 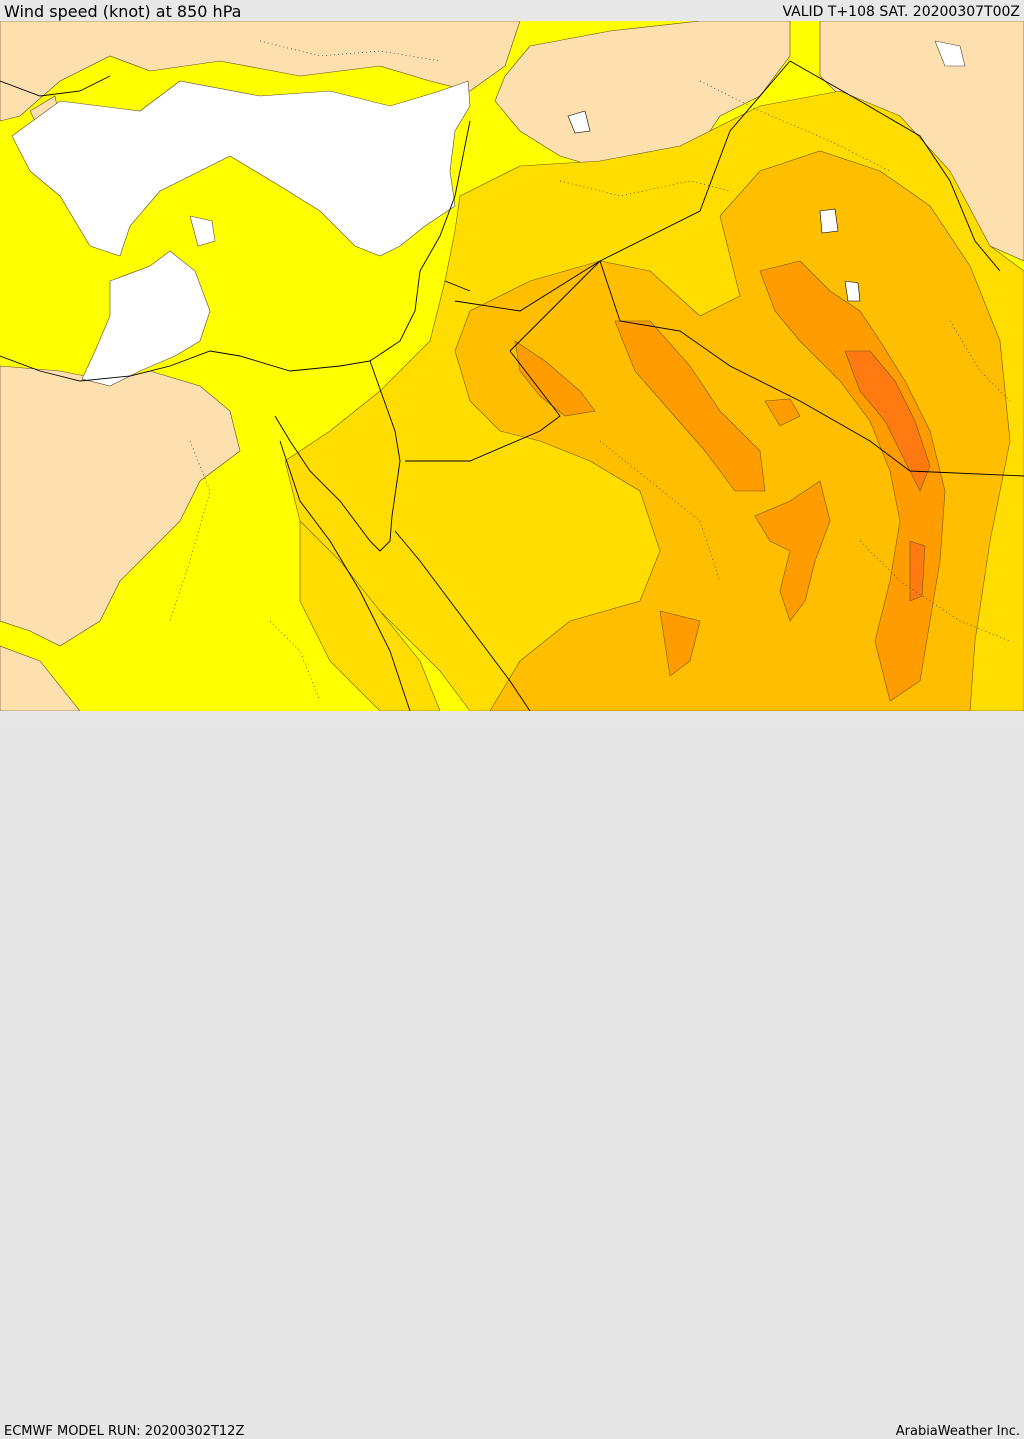 What do you see at coordinates (714, 206) in the screenshot?
I see `inland-water` at bounding box center [714, 206].